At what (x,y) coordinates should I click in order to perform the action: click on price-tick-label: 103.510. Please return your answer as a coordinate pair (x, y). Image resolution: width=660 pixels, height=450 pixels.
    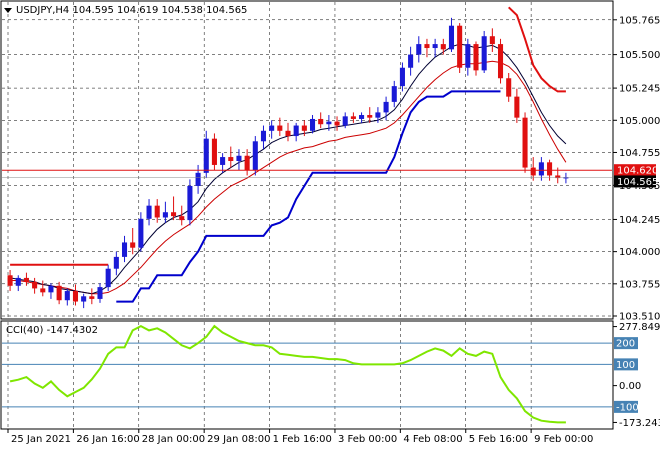
    Looking at the image, I should click on (639, 317).